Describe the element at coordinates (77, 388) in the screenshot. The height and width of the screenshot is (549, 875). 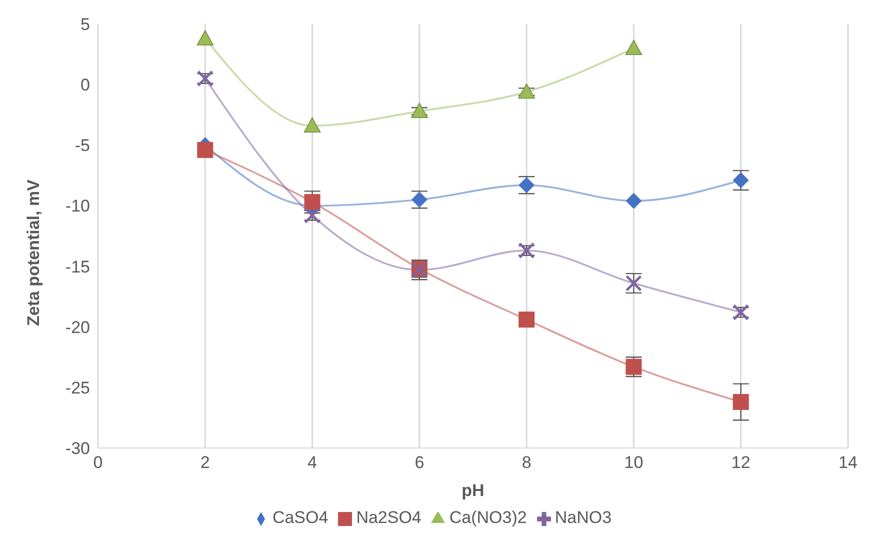
I see `y-tick-label: -25` at that location.